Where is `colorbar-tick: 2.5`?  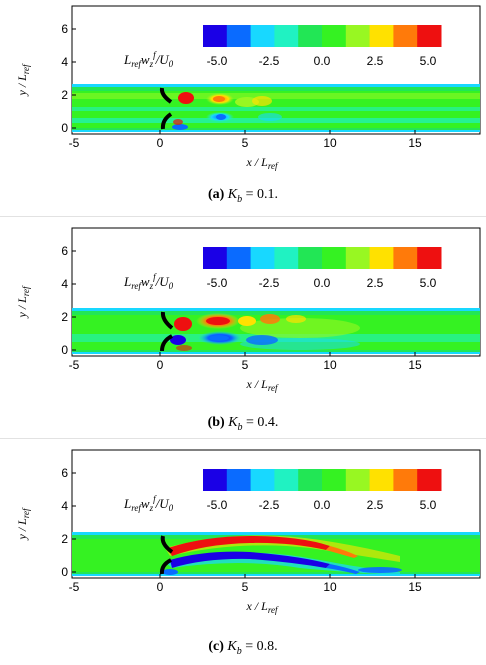
colorbar-tick: 2.5 is located at coordinates (375, 505).